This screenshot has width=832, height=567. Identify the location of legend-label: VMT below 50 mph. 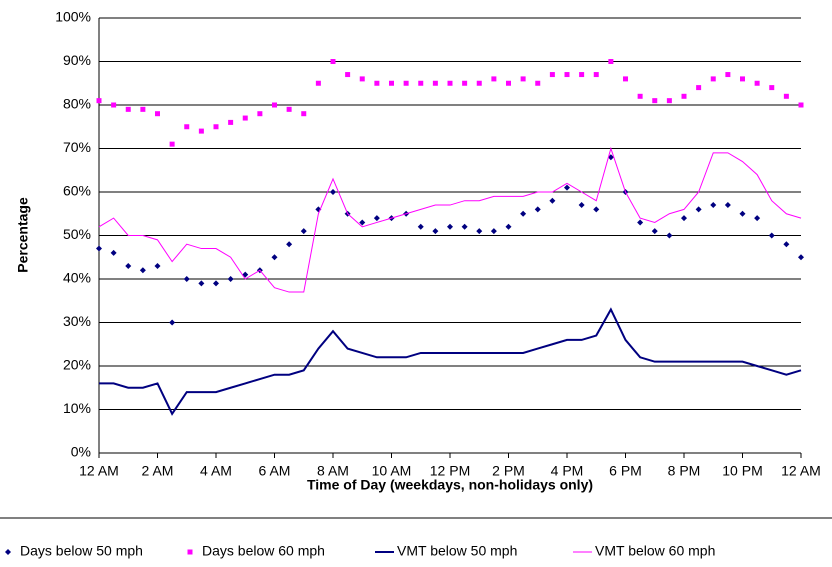
(457, 551).